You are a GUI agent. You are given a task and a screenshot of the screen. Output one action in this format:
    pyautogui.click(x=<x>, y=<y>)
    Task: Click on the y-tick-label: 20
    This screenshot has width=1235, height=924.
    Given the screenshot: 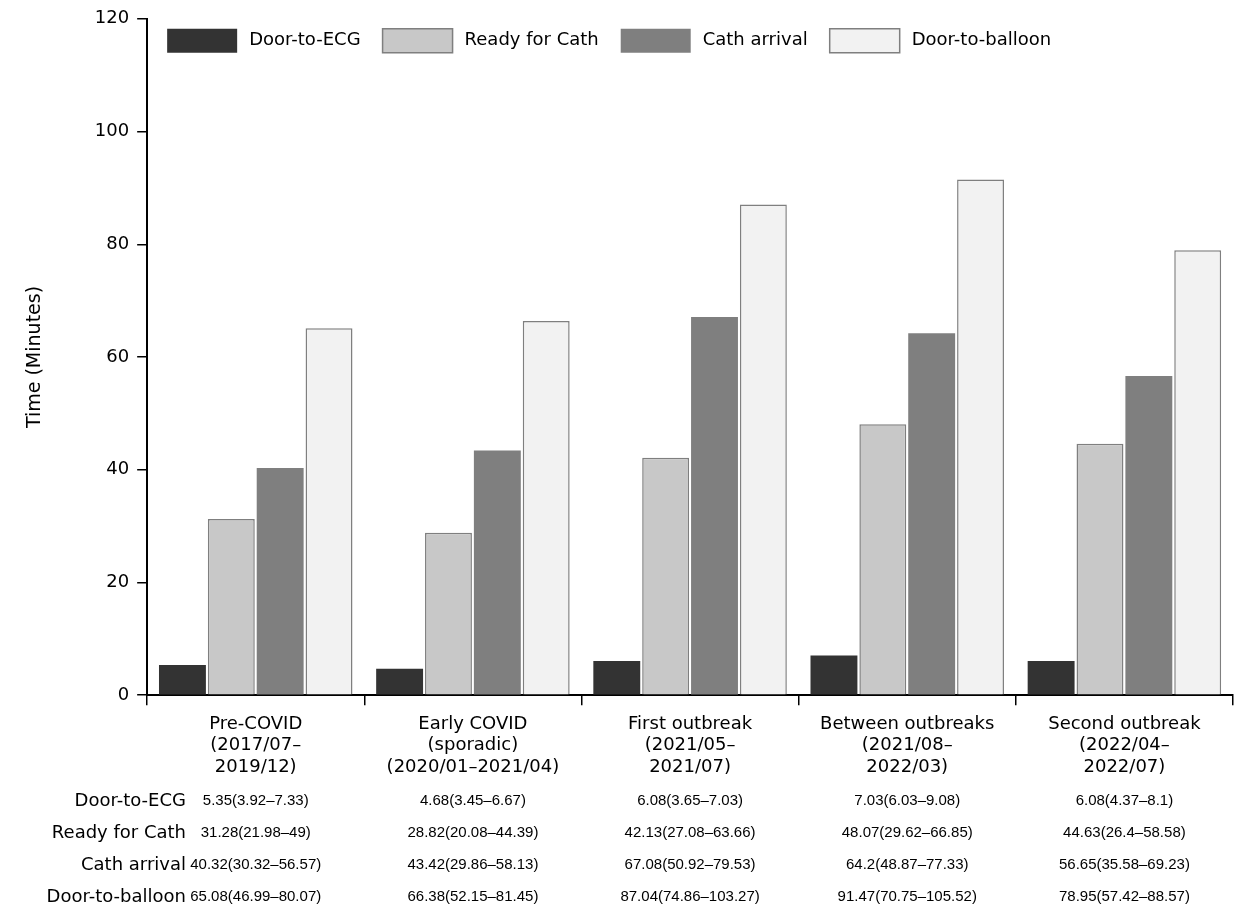 What is the action you would take?
    pyautogui.click(x=118, y=581)
    